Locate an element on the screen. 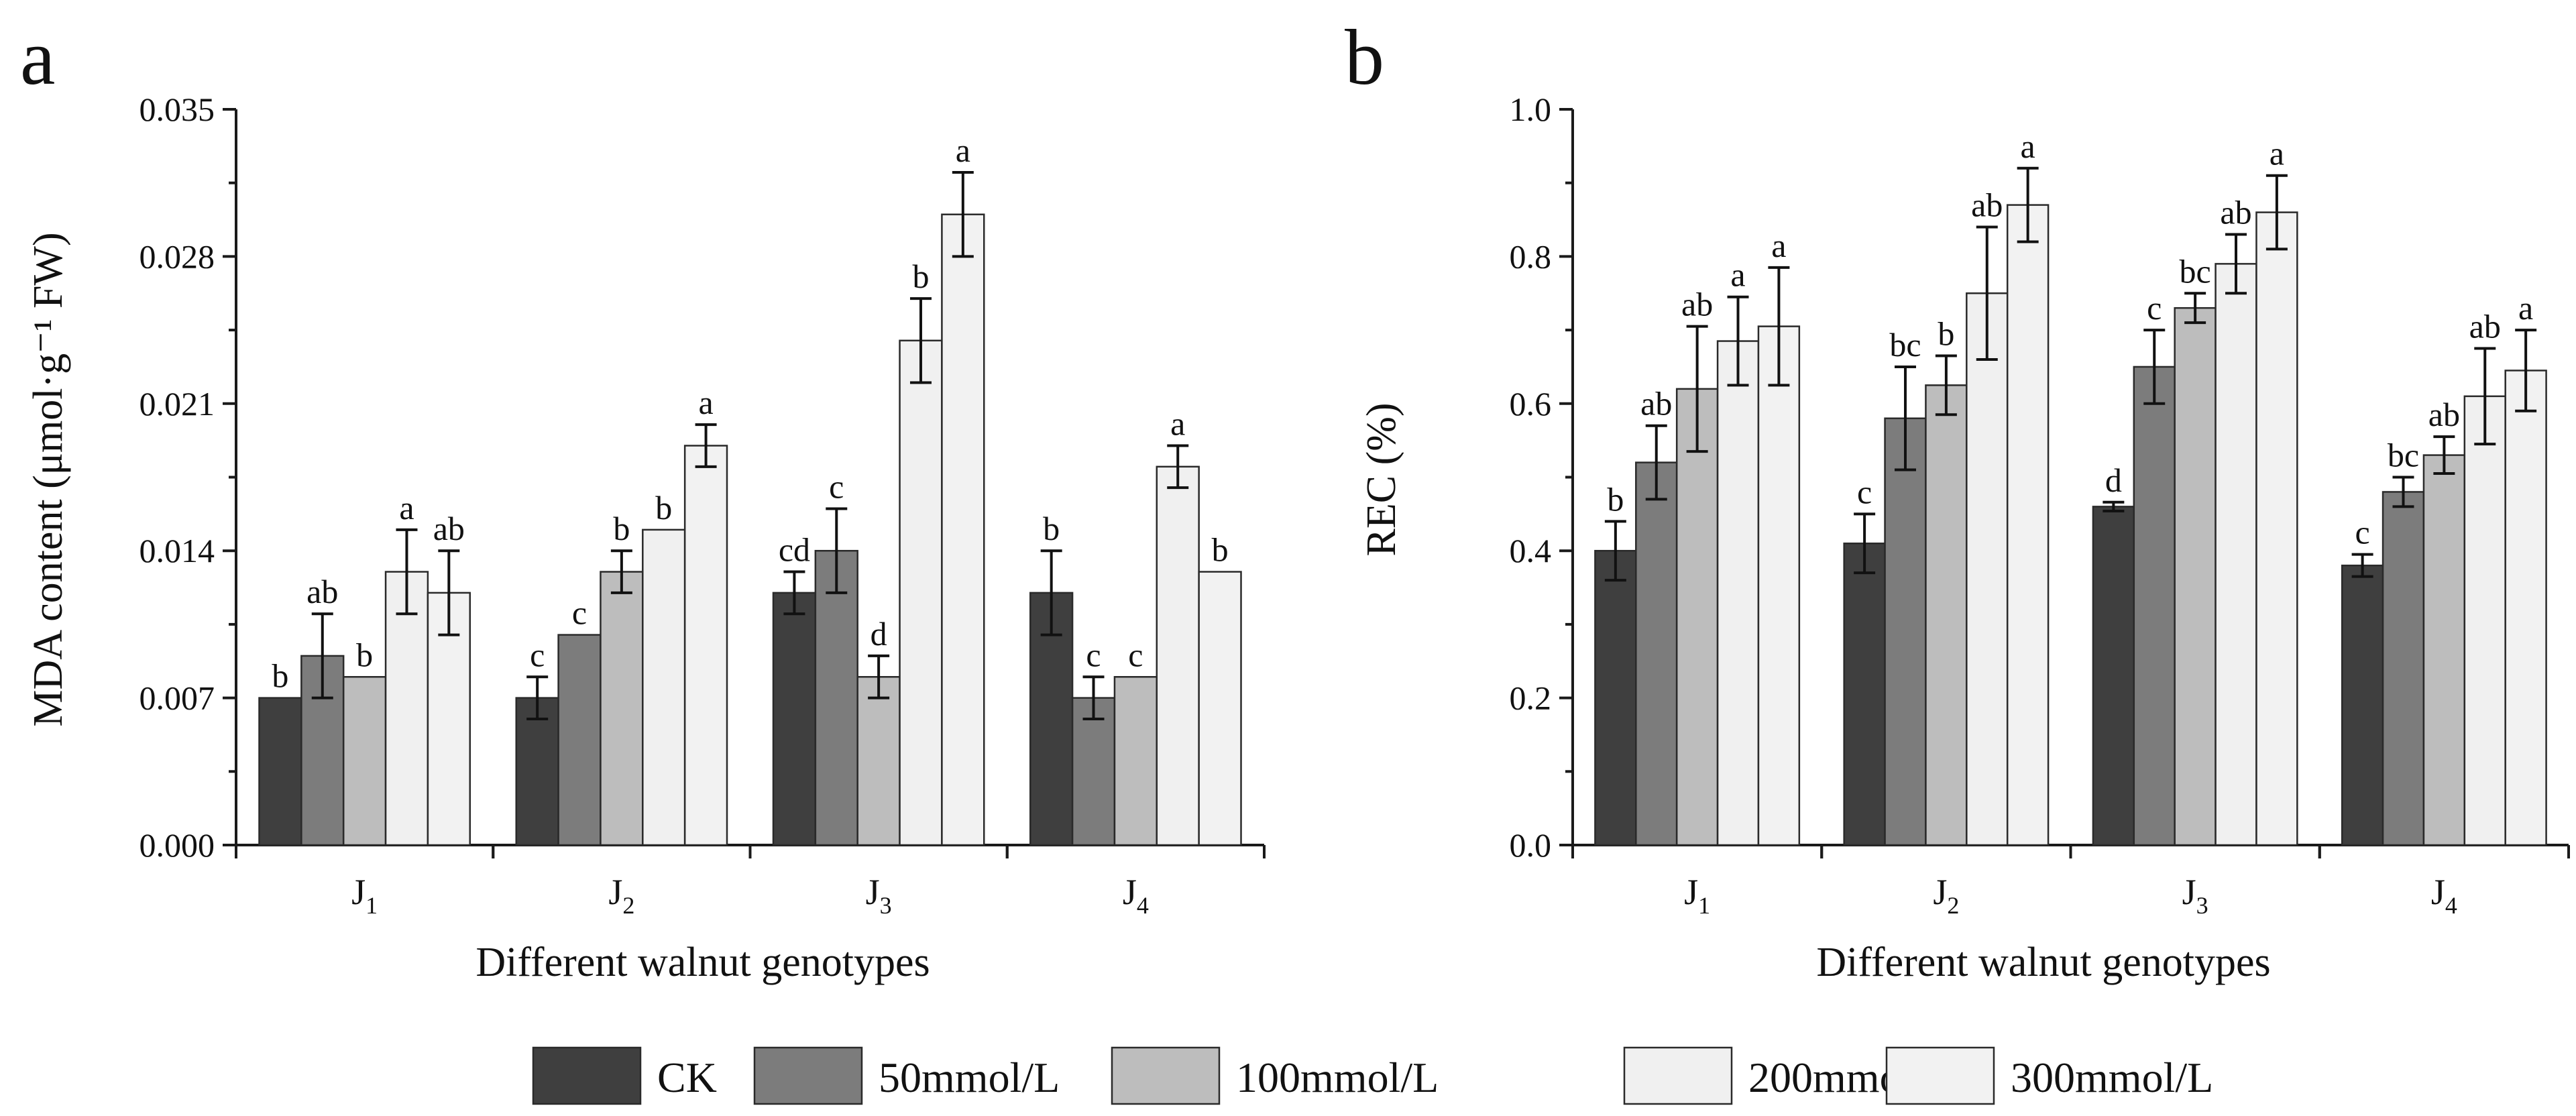  panel-a-category-label: J2 is located at coordinates (621, 895).